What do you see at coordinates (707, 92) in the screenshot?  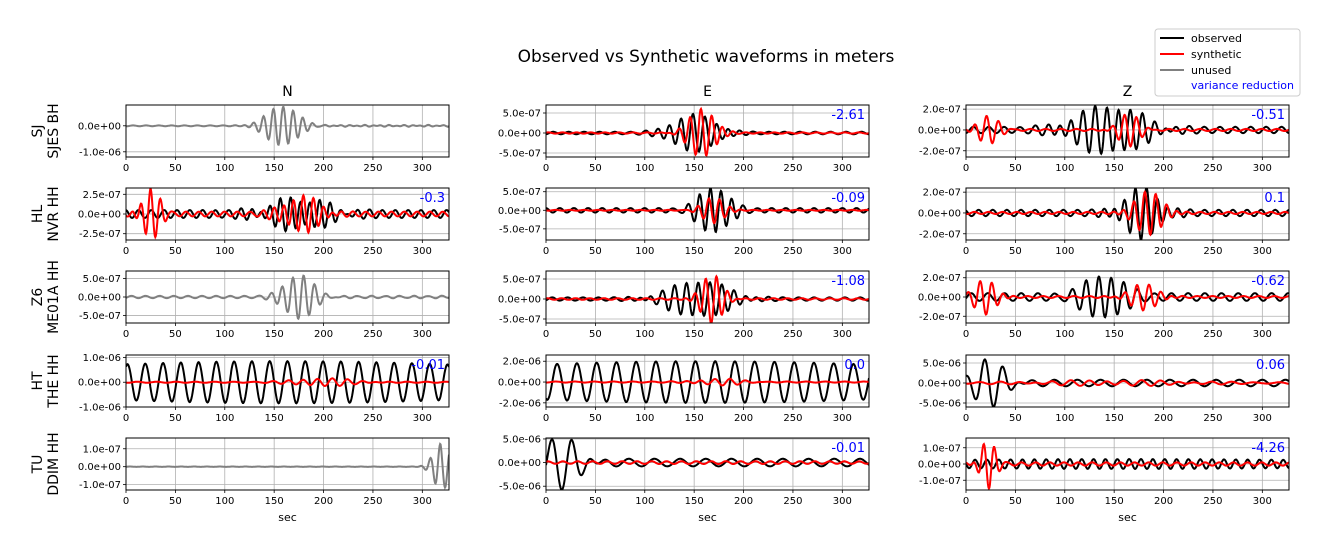 I see `column-title: E` at bounding box center [707, 92].